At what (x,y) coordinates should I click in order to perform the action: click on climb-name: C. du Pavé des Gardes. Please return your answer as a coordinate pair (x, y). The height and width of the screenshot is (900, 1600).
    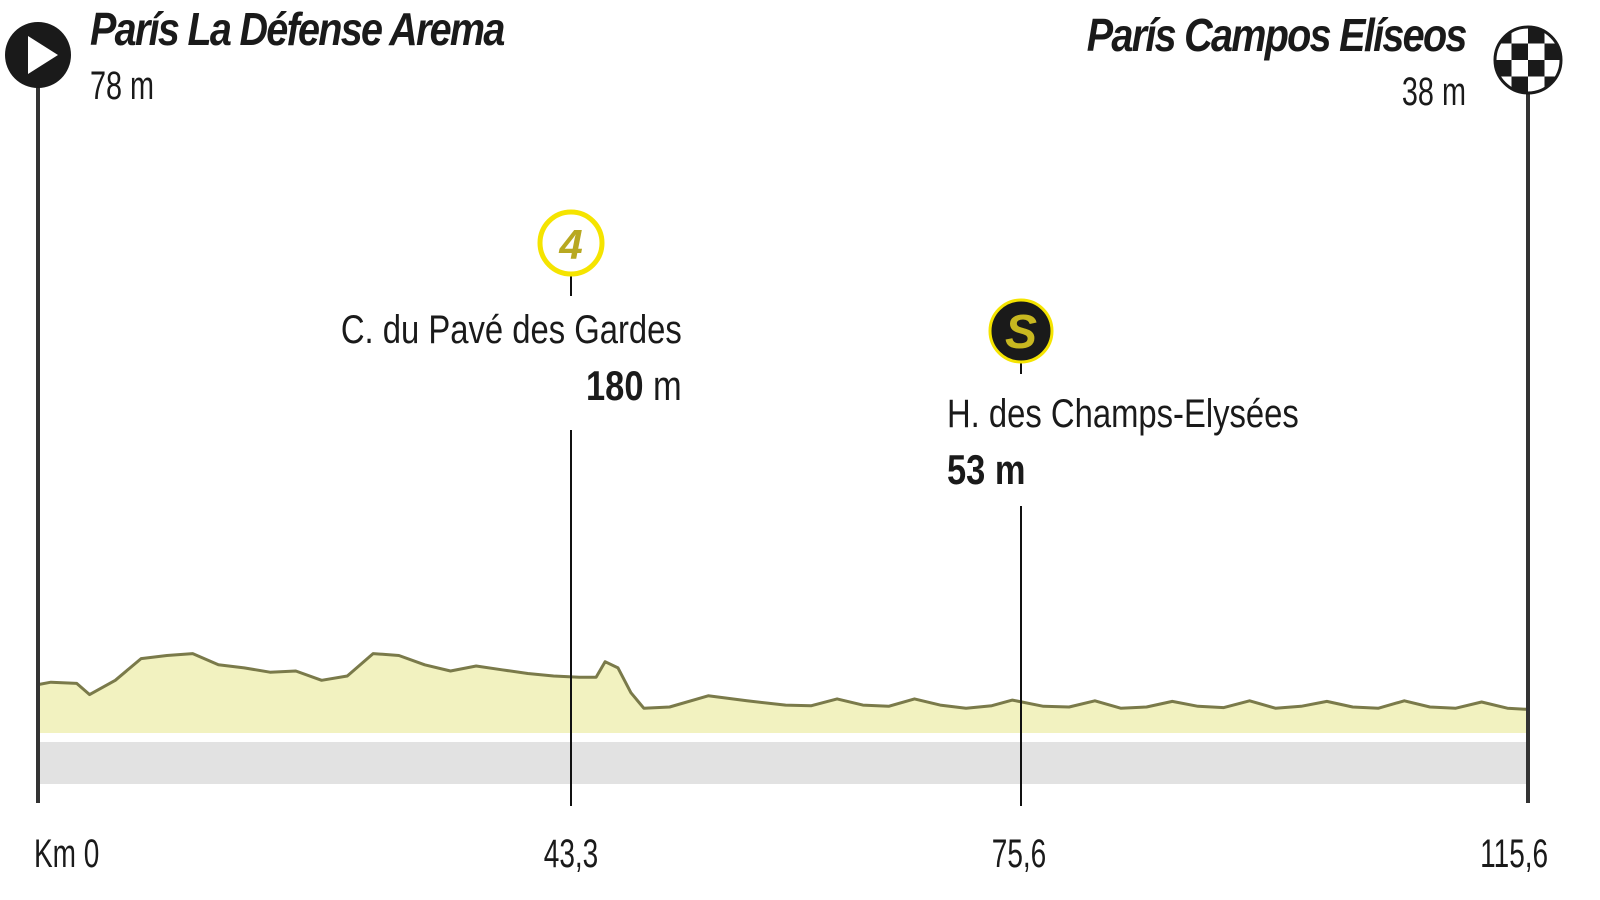
    Looking at the image, I should click on (511, 330).